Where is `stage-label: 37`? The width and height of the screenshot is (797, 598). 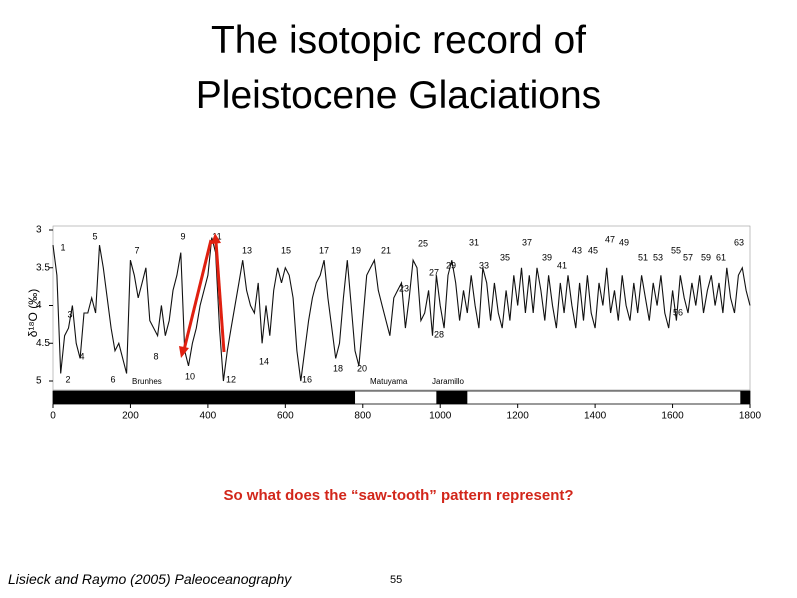
stage-label: 37 is located at coordinates (527, 242).